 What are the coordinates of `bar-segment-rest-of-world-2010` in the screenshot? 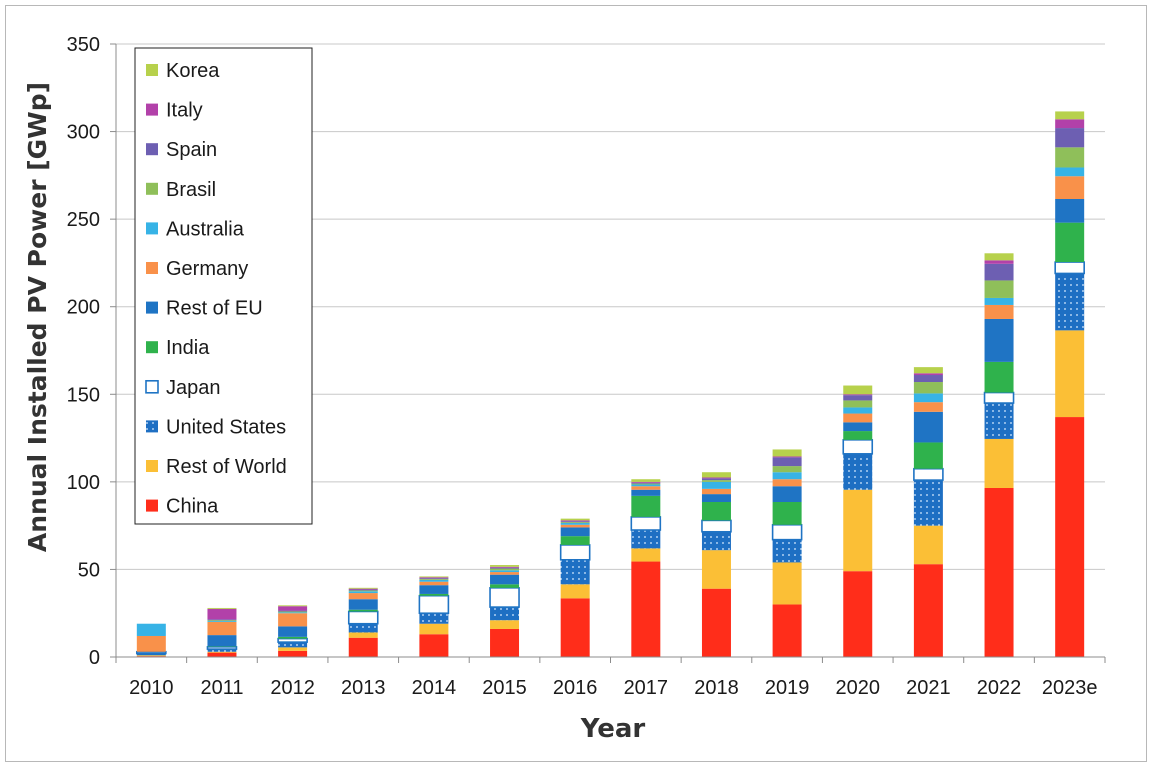 It's located at (151, 656).